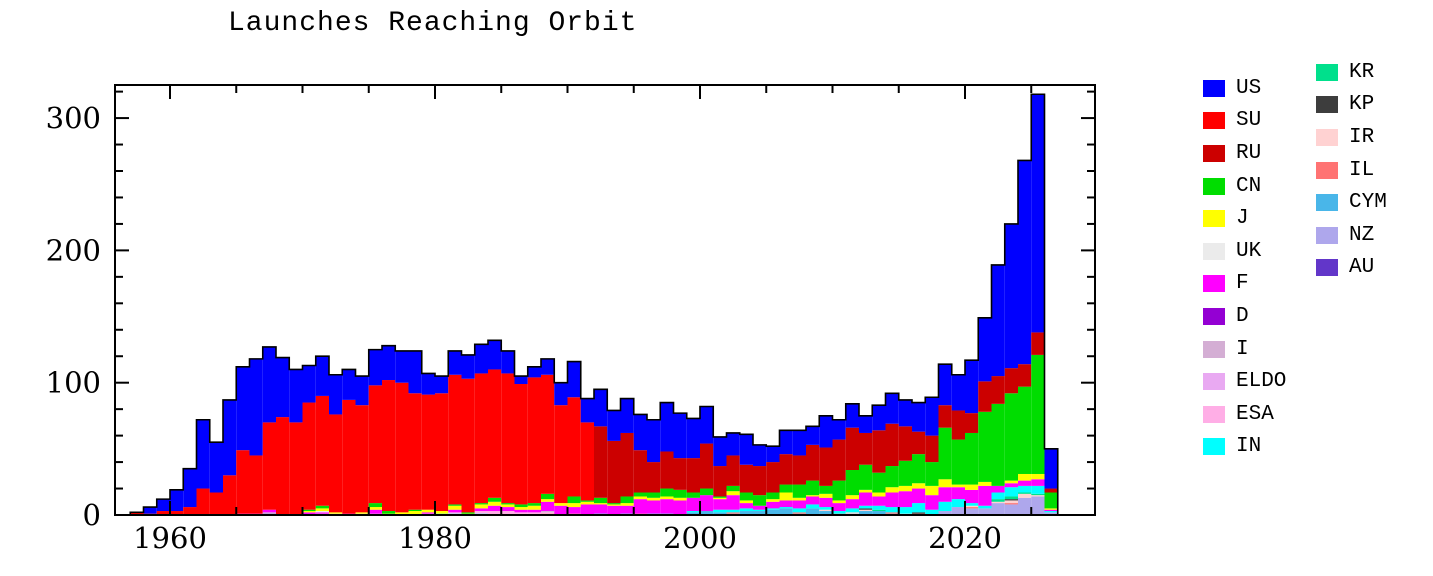 The height and width of the screenshot is (576, 1433). Describe the element at coordinates (866, 513) in the screenshot. I see `bar-segment-cym-2012` at that location.